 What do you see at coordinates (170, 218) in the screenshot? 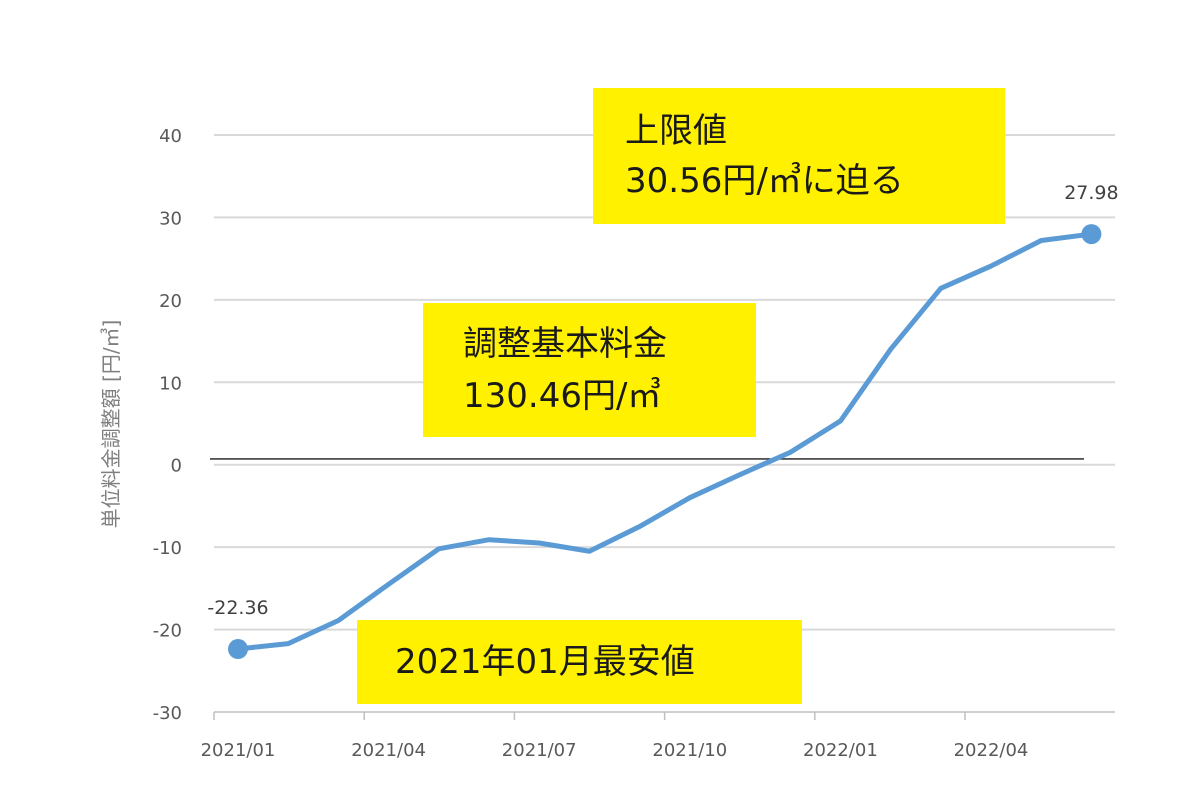
I see `y-tick-label: 30` at bounding box center [170, 218].